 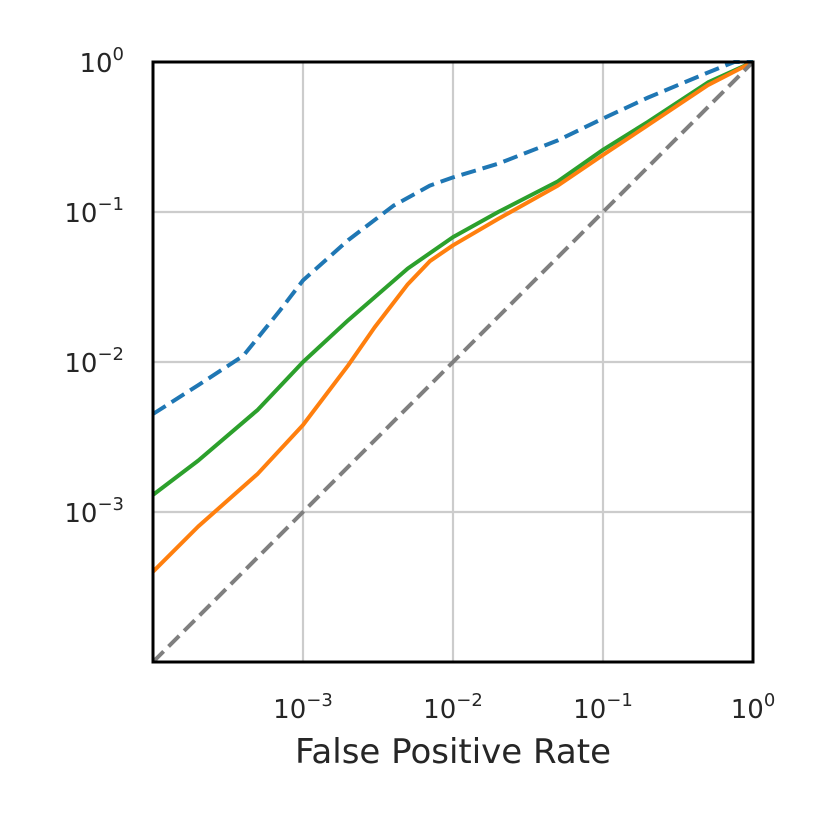 What do you see at coordinates (94, 511) in the screenshot?
I see `y-tick-label: 10⁻³` at bounding box center [94, 511].